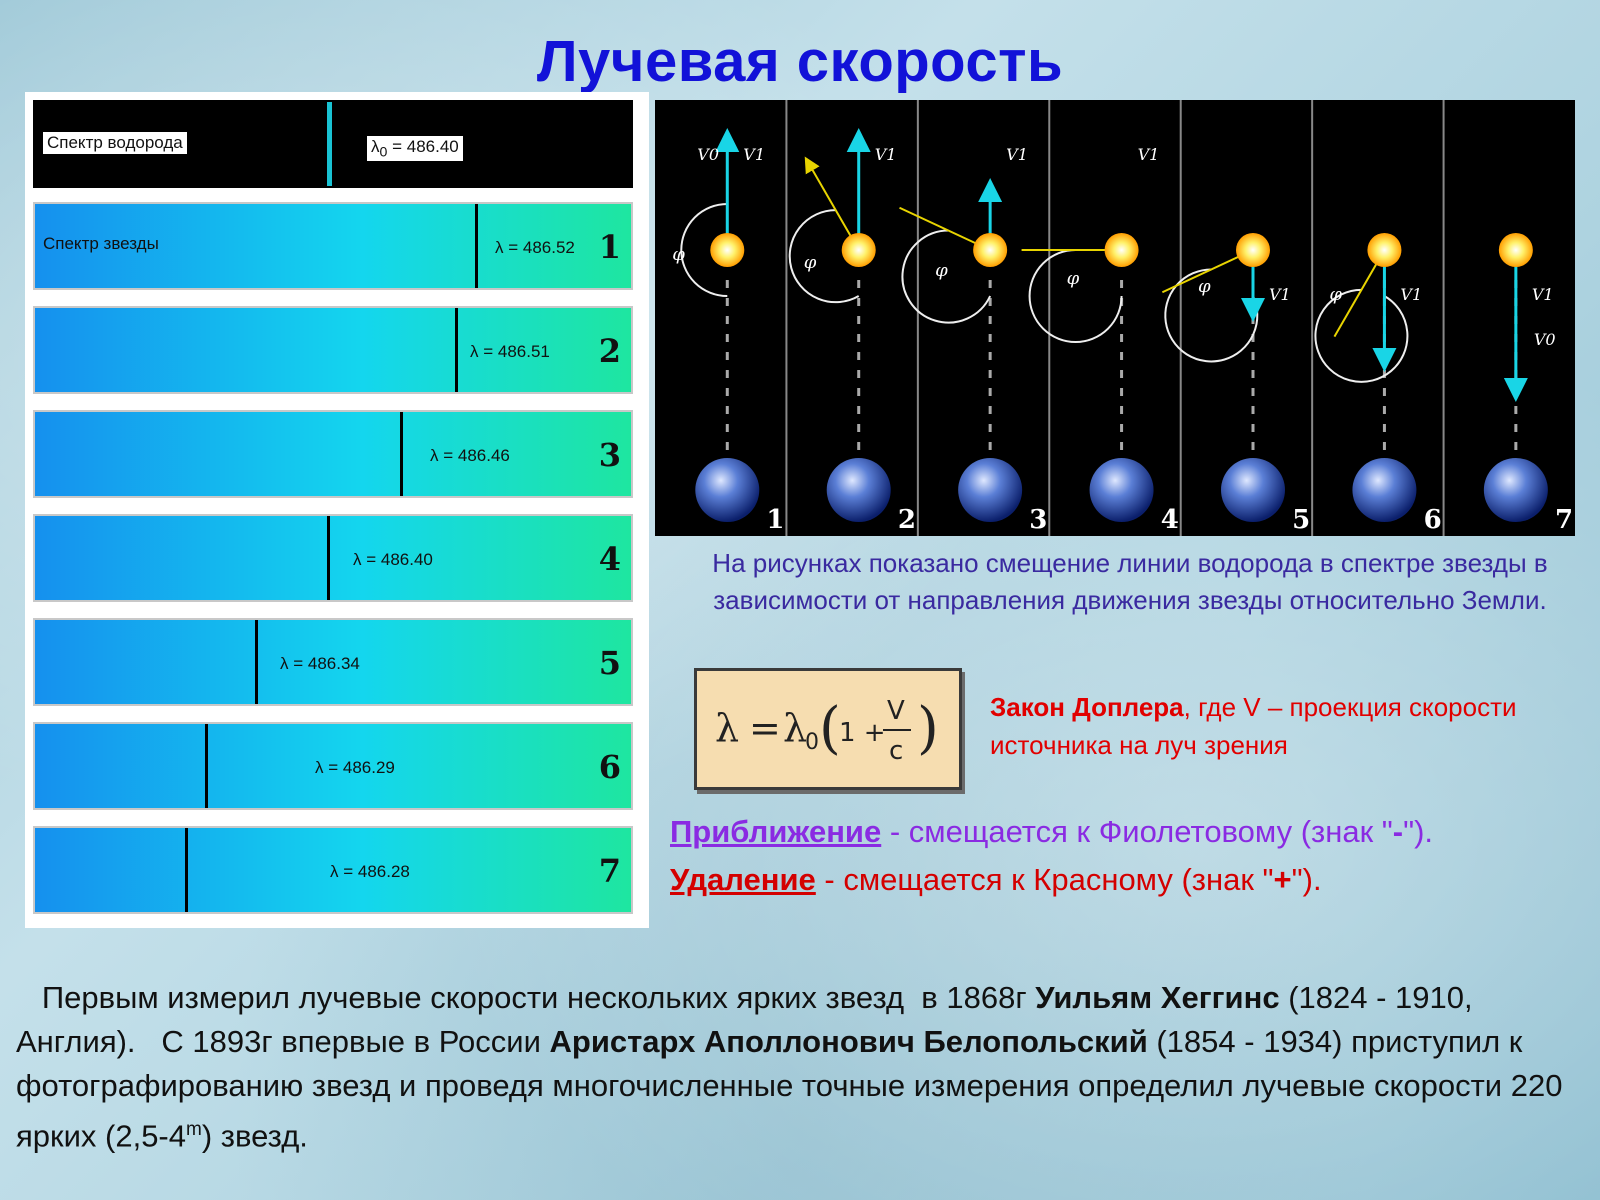  Describe the element at coordinates (1398, 831) in the screenshot. I see `approach-sign: -` at that location.